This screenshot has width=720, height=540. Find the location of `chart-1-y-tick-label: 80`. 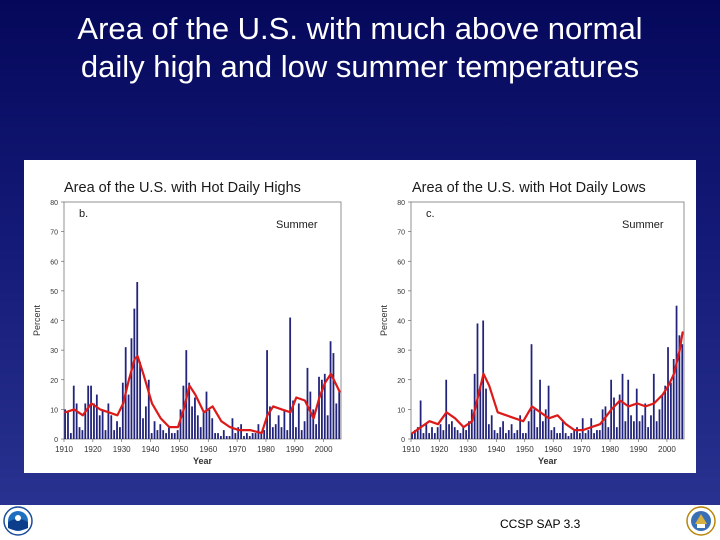

chart-1-y-tick-label: 80 is located at coordinates (54, 203).